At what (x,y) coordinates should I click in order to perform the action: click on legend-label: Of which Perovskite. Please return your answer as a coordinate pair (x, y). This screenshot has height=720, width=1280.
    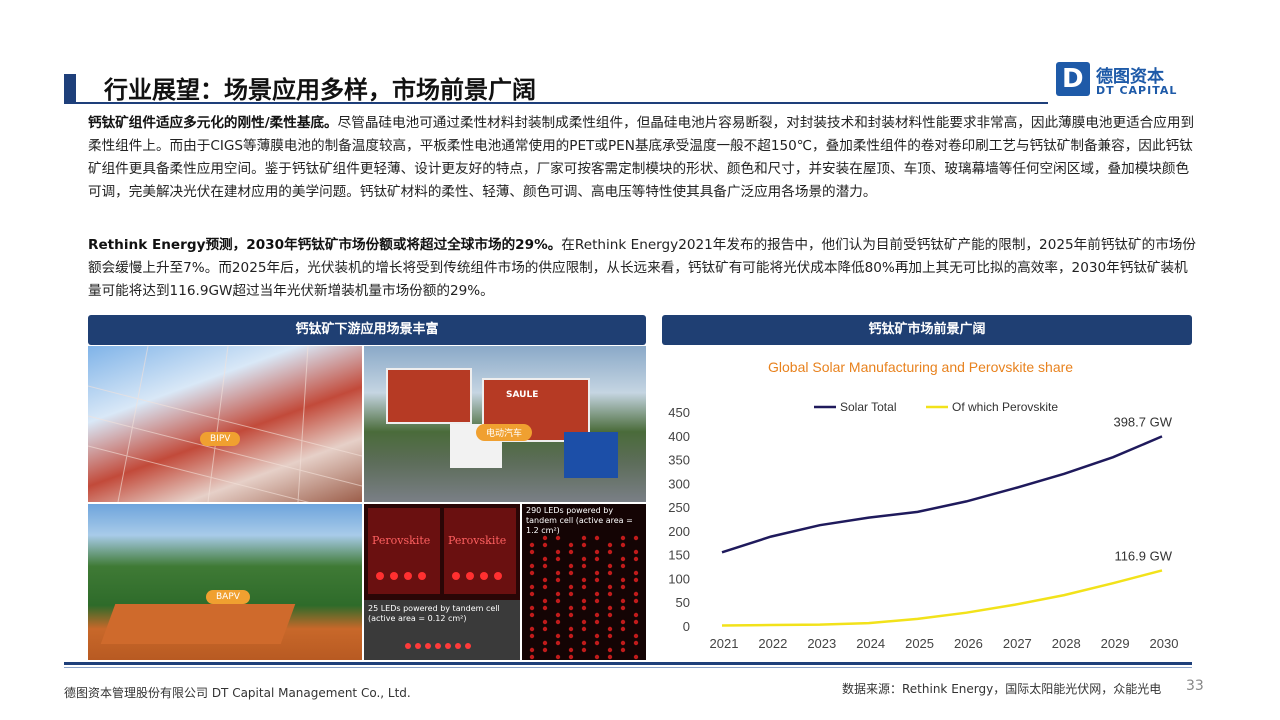
    Looking at the image, I should click on (1005, 407).